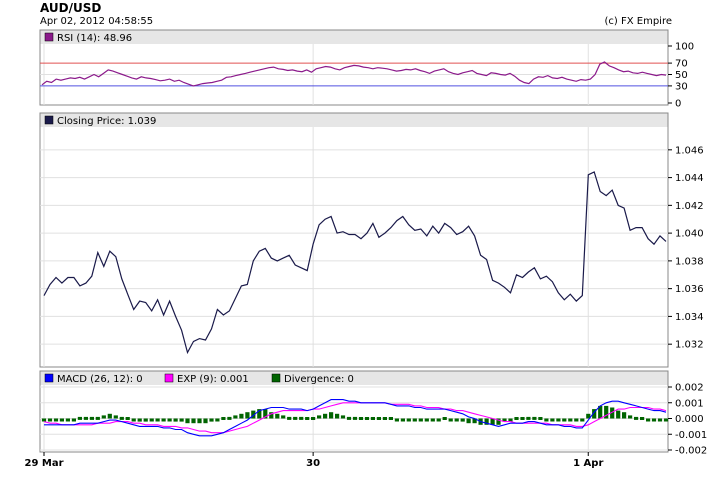 Image resolution: width=710 pixels, height=487 pixels. Describe the element at coordinates (71, 8) in the screenshot. I see `chart-title: AUD/USD` at that location.